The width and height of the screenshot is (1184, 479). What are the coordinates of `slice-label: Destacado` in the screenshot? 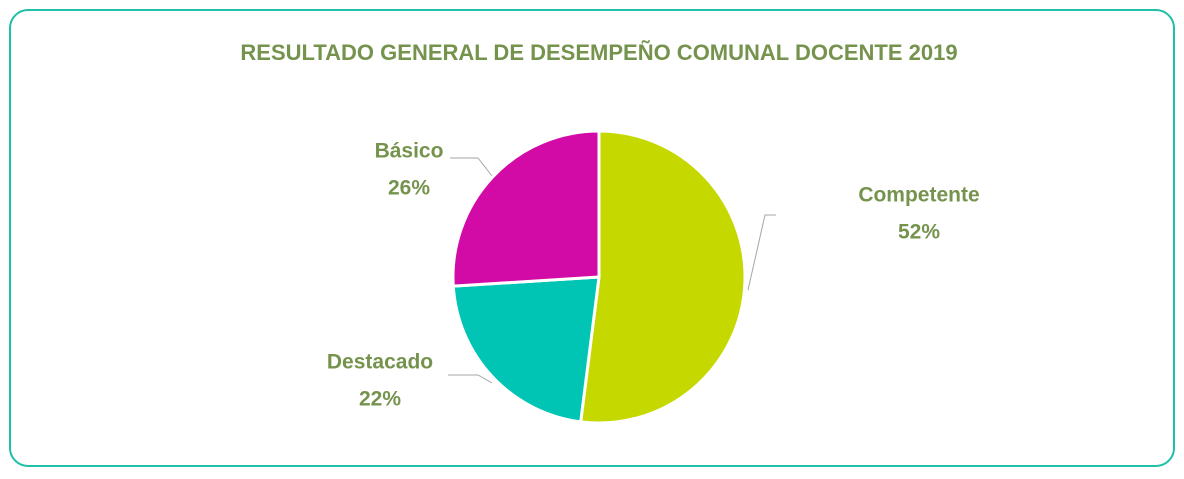 It's located at (380, 362).